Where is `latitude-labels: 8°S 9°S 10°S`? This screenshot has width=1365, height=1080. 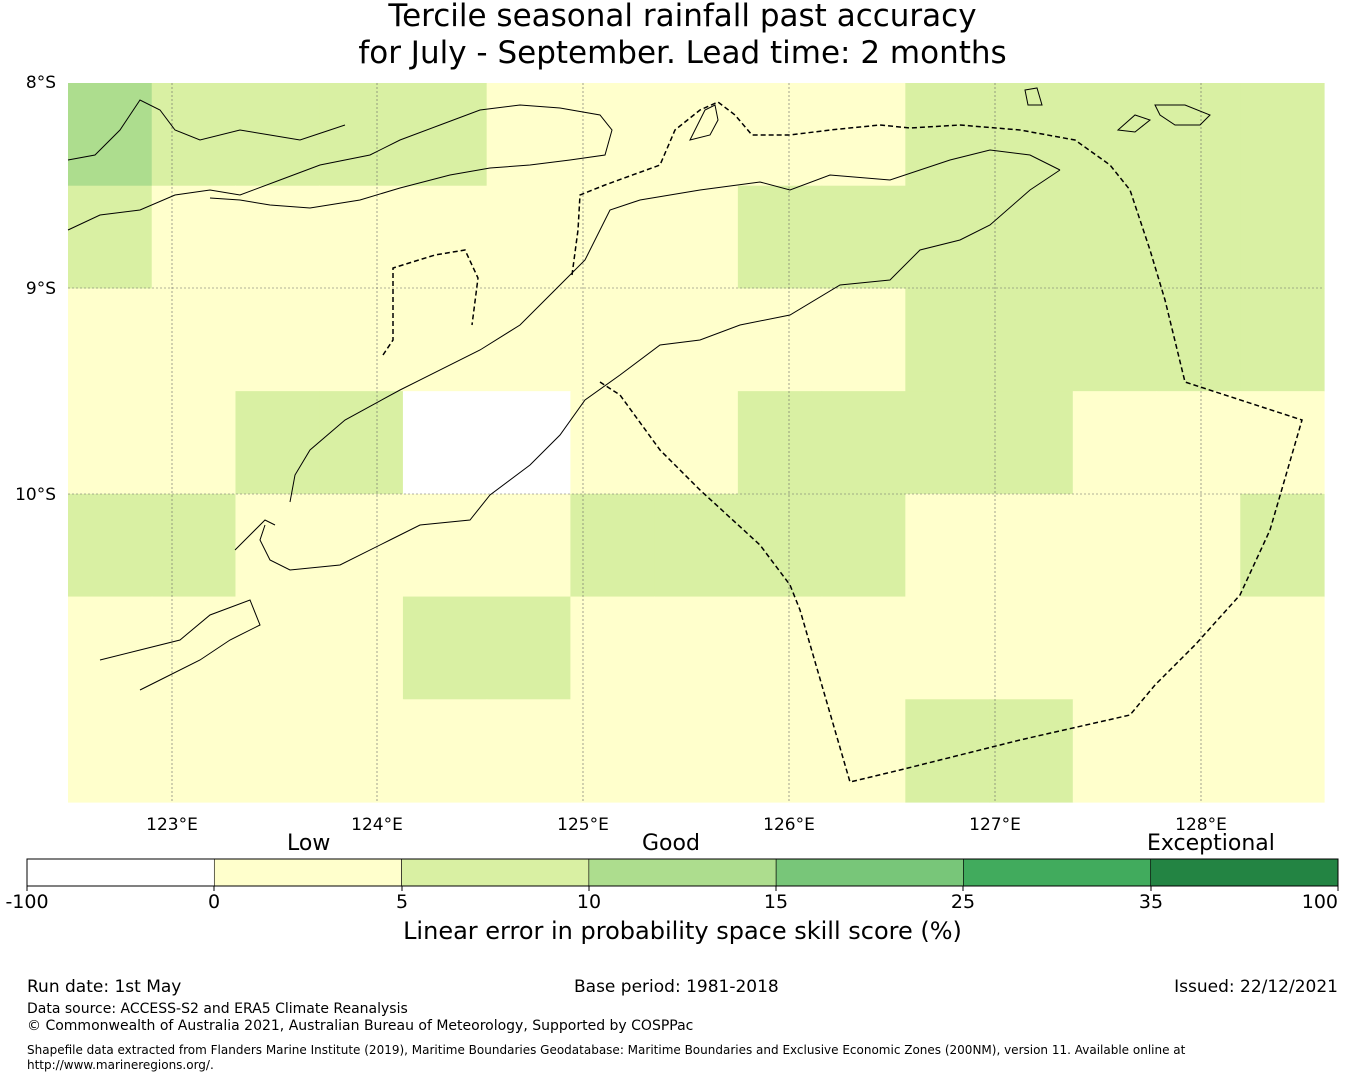 latitude-labels: 8°S 9°S 10°S is located at coordinates (35, 289).